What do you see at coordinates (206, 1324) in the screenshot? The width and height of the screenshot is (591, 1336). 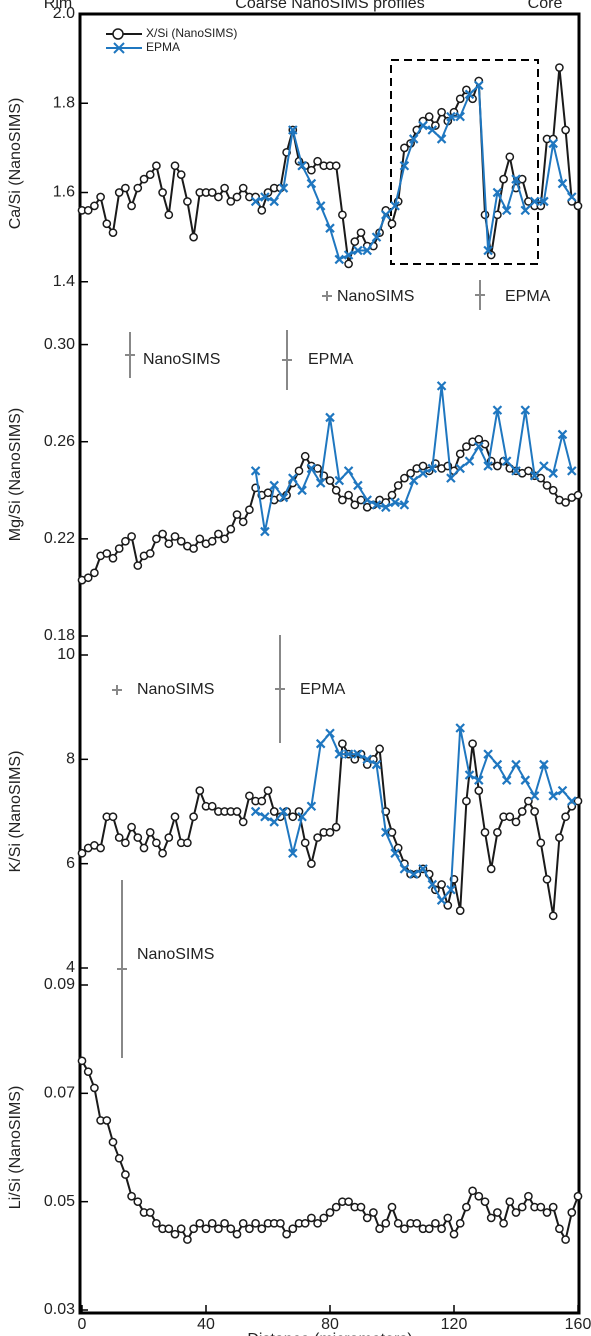 I see `x-tick-label: 40` at bounding box center [206, 1324].